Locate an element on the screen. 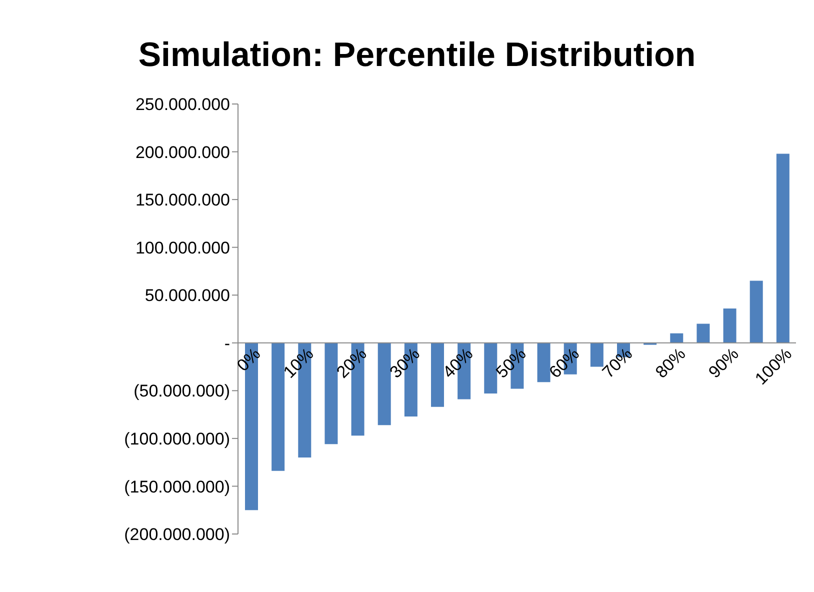 The height and width of the screenshot is (592, 814). y-tick-label: (50.000.000) is located at coordinates (182, 391).